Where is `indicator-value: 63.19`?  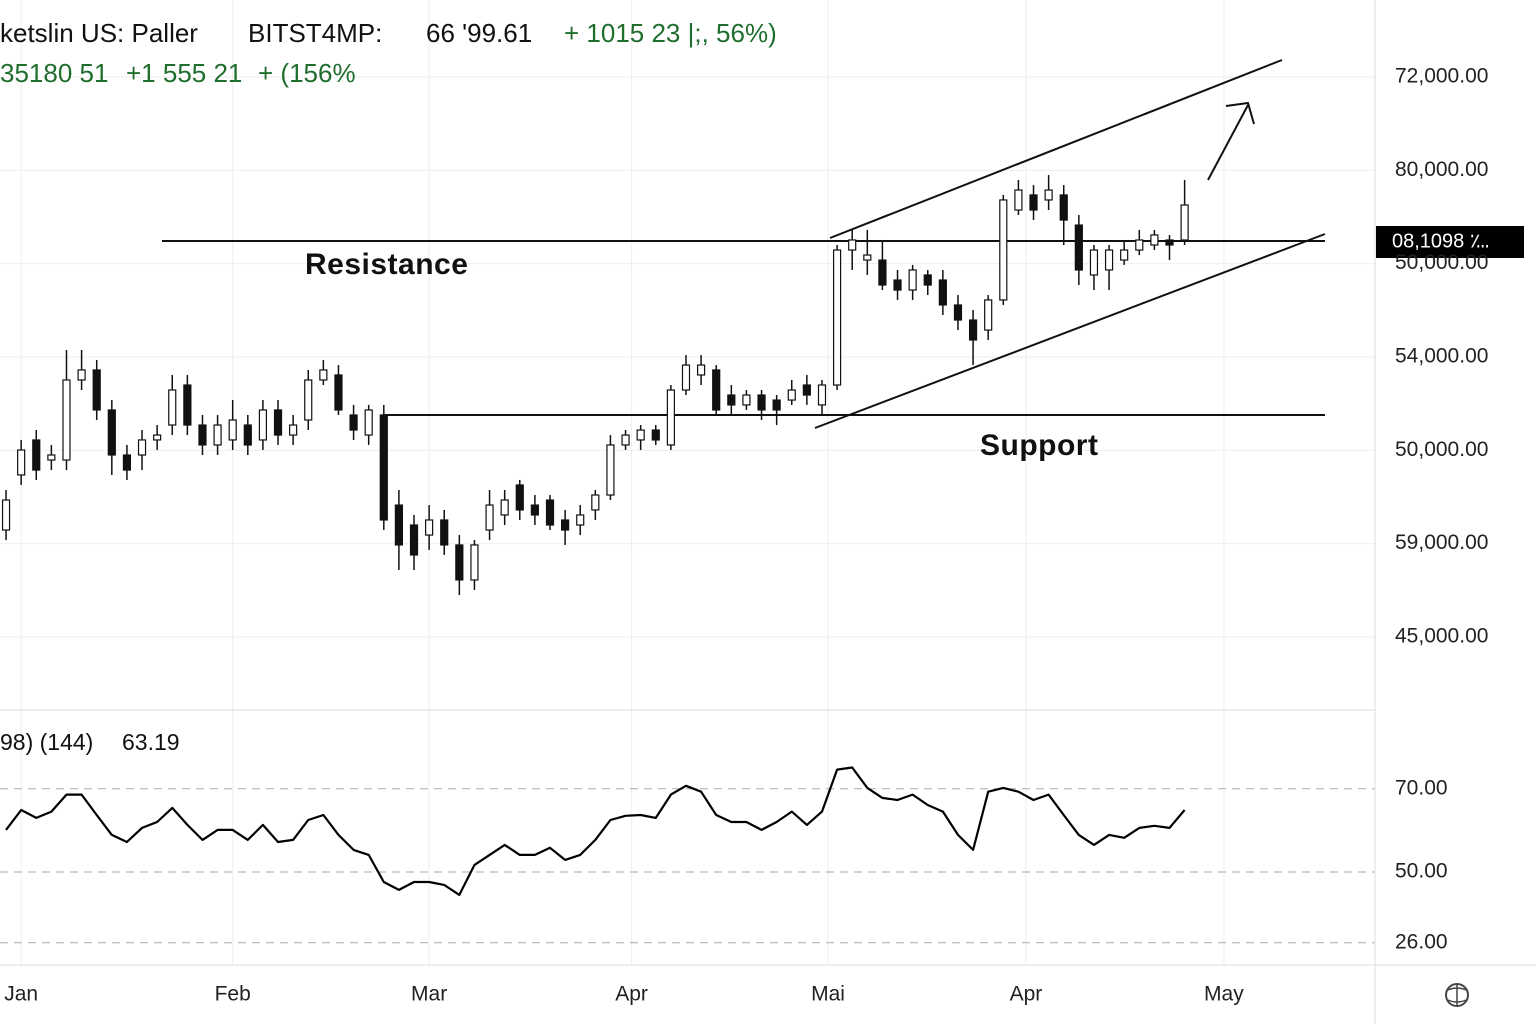 indicator-value: 63.19 is located at coordinates (151, 742).